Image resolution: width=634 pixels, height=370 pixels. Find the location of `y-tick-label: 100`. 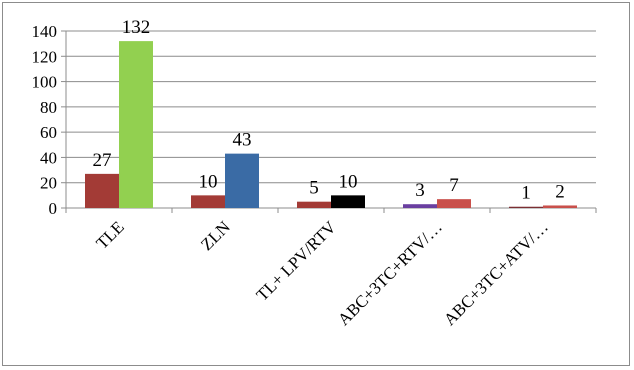

y-tick-label: 100 is located at coordinates (45, 82).